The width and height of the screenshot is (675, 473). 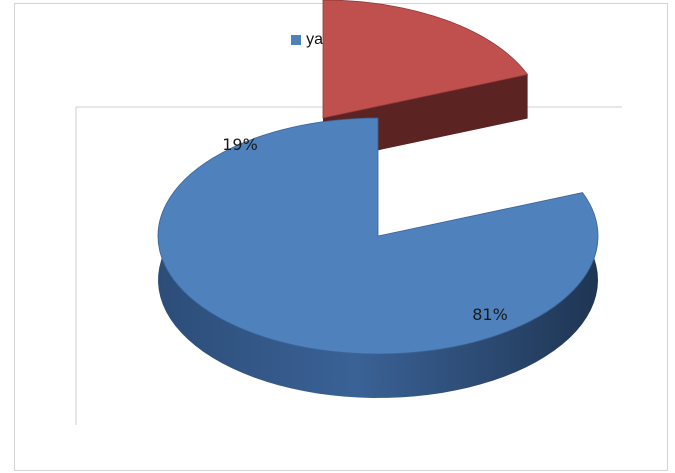 I want to click on legend-item-ya: ya, so click(x=307, y=40).